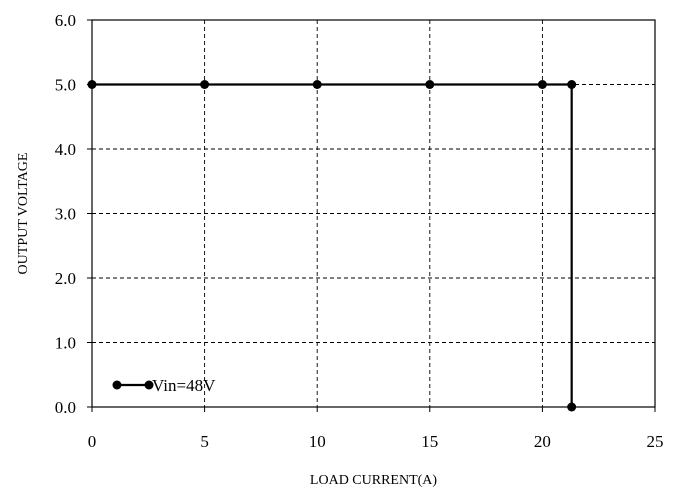 This screenshot has width=683, height=490. What do you see at coordinates (23, 214) in the screenshot?
I see `y-axis-title: OUTPUT VOLTAGE` at bounding box center [23, 214].